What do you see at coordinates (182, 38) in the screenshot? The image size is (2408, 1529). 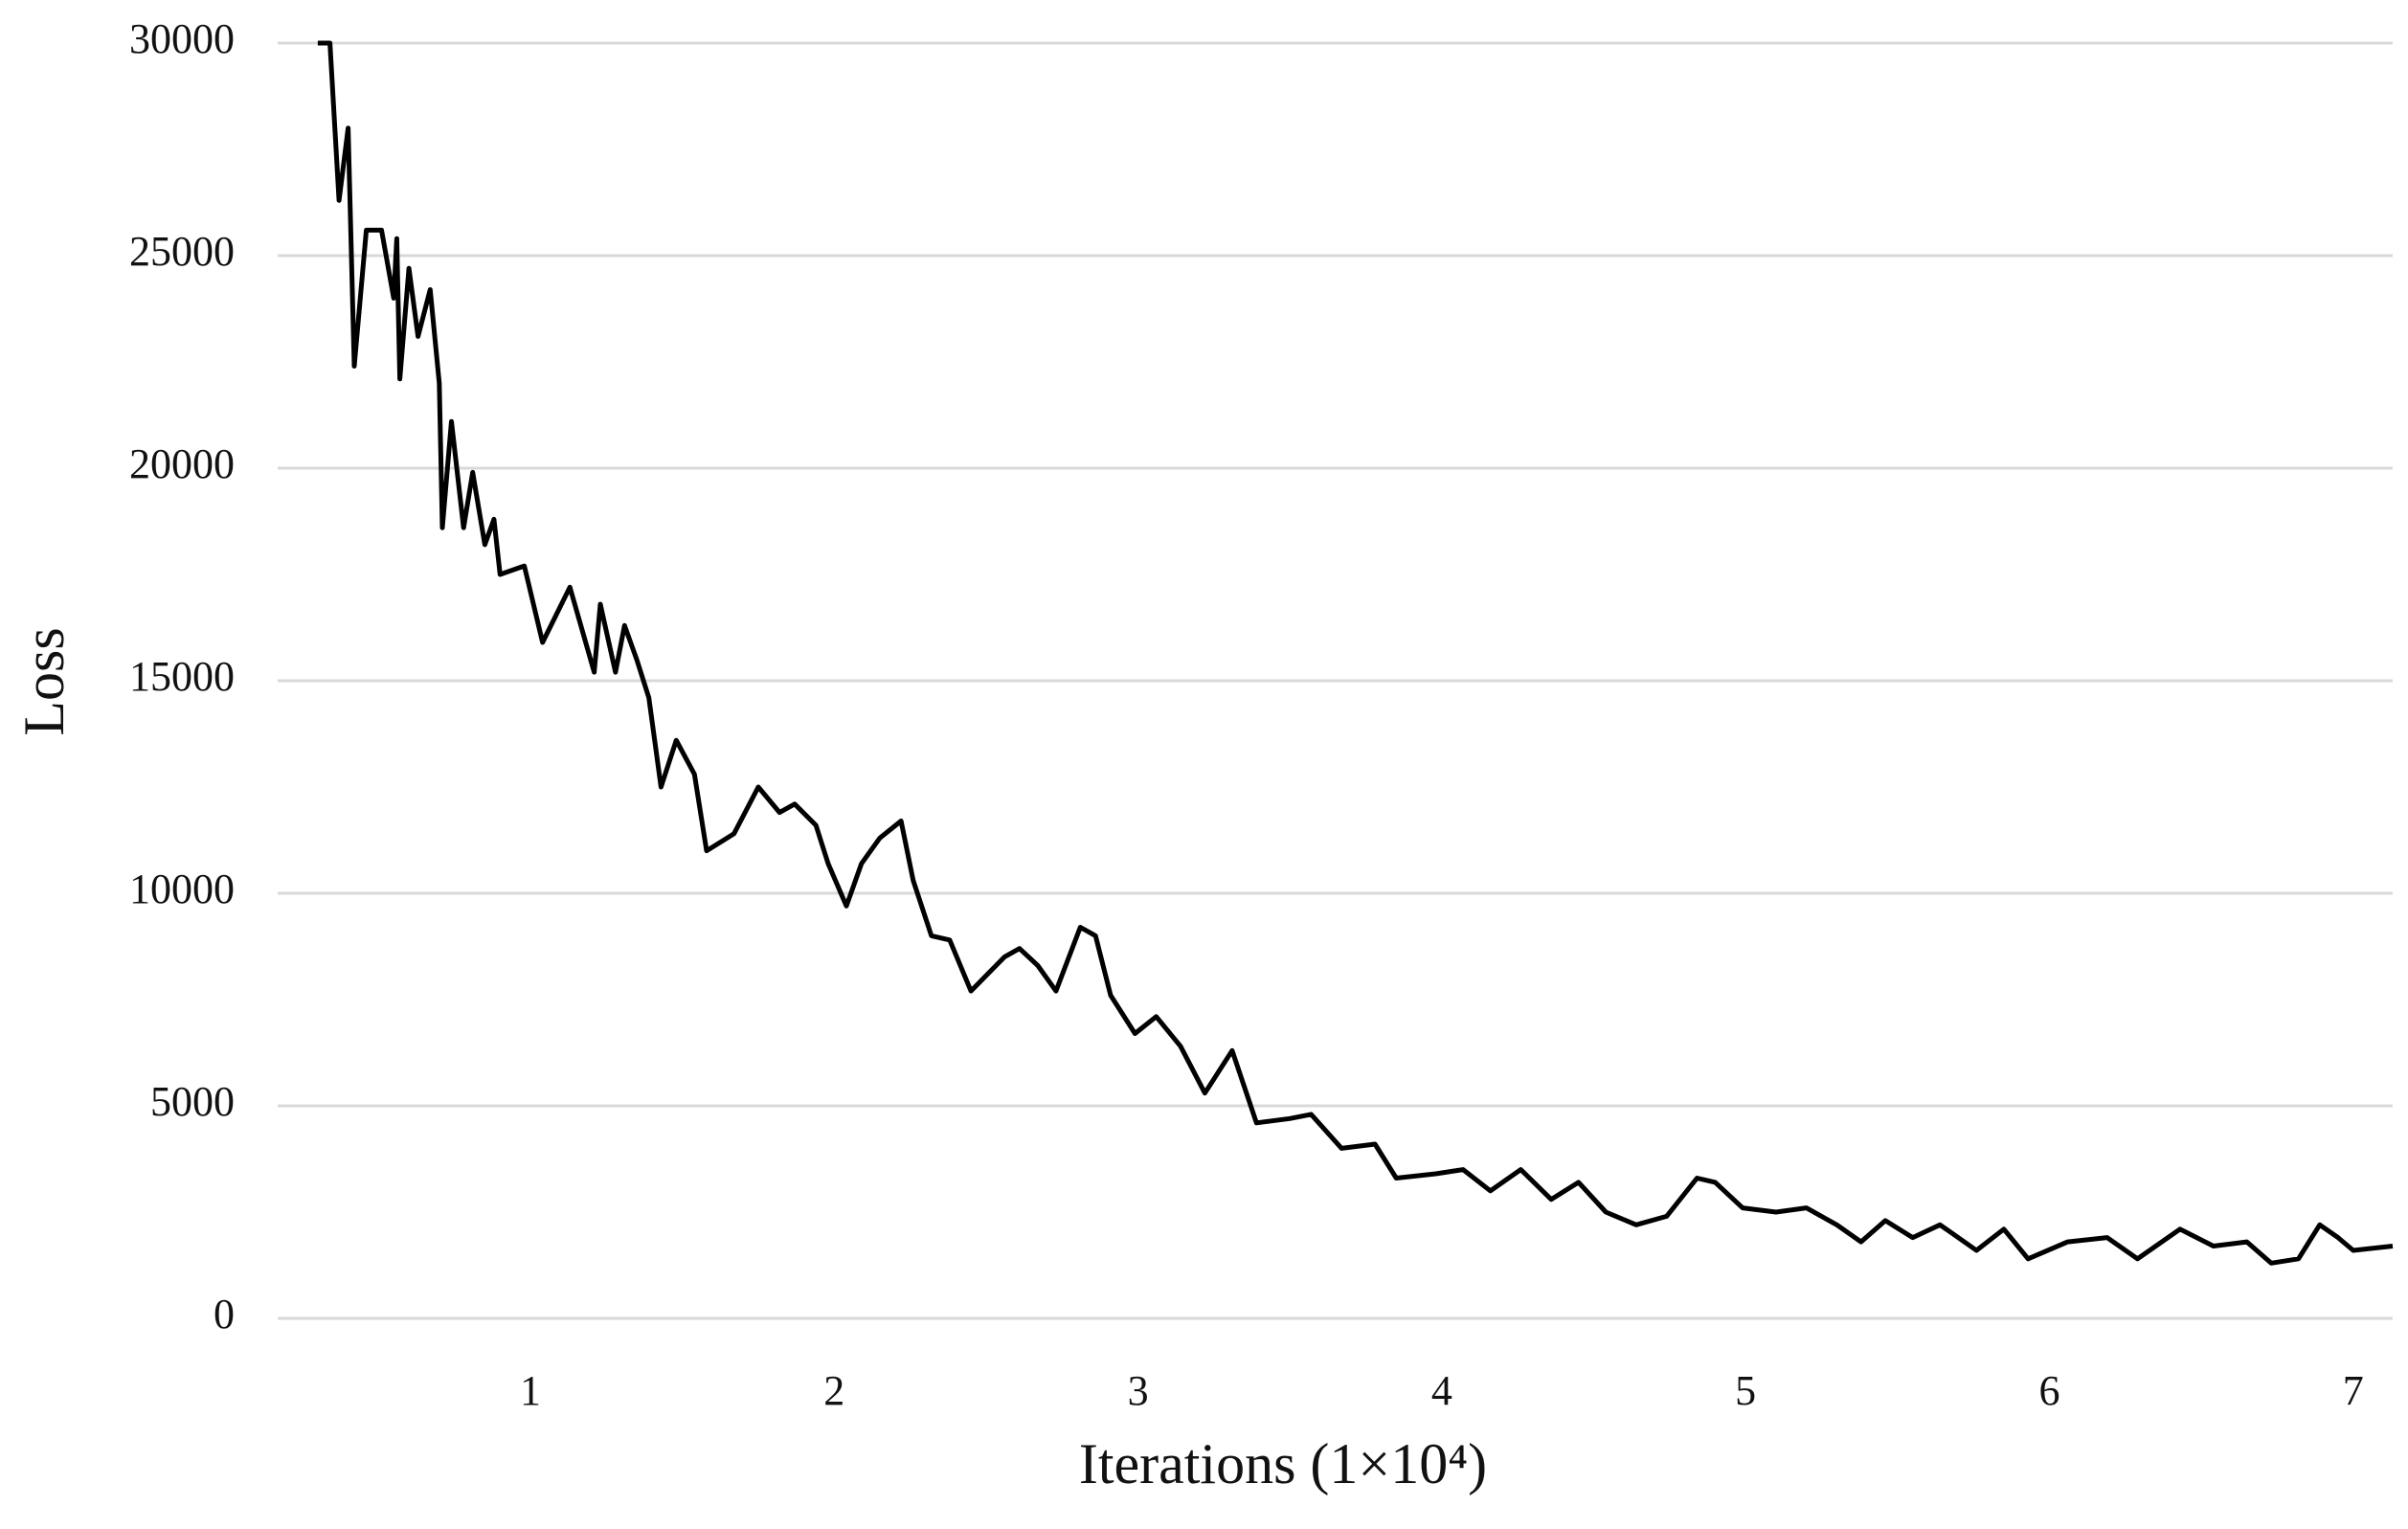 I see `y-tick-label: 30000` at bounding box center [182, 38].